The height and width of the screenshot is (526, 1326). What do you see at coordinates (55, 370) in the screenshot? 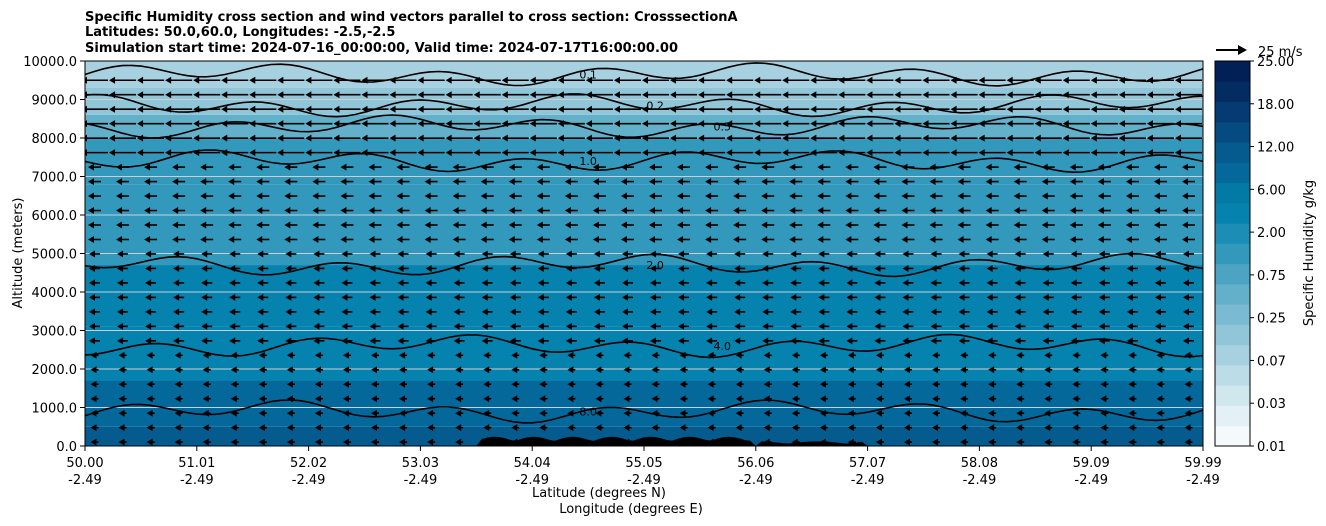
I see `y-tick-label: 2000.0` at bounding box center [55, 370].